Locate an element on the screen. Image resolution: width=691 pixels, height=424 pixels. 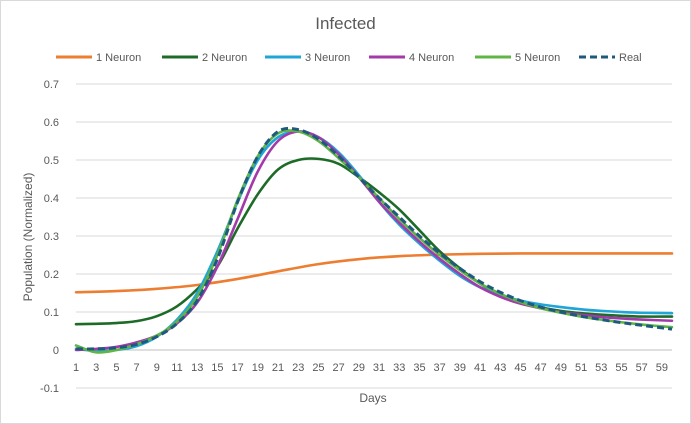
y-tick-label: -0.1 is located at coordinates (49, 389).